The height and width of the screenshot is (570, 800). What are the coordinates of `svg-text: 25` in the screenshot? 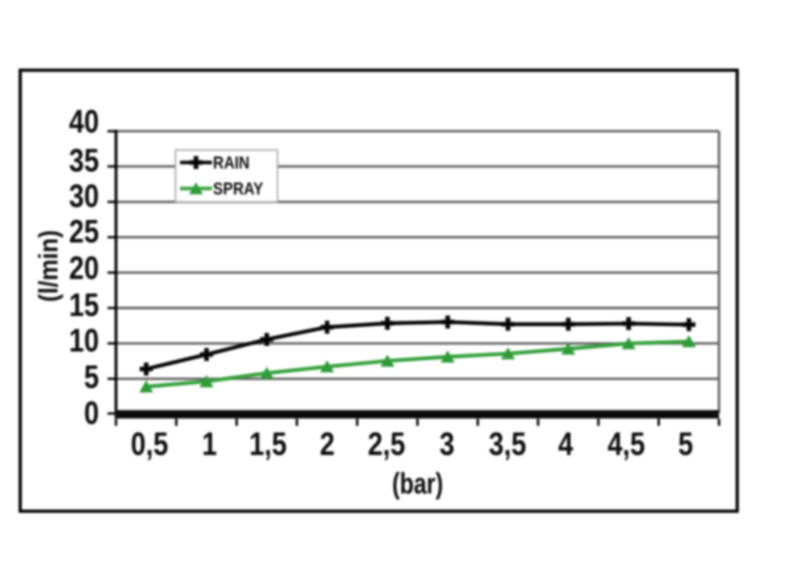 It's located at (84, 232).